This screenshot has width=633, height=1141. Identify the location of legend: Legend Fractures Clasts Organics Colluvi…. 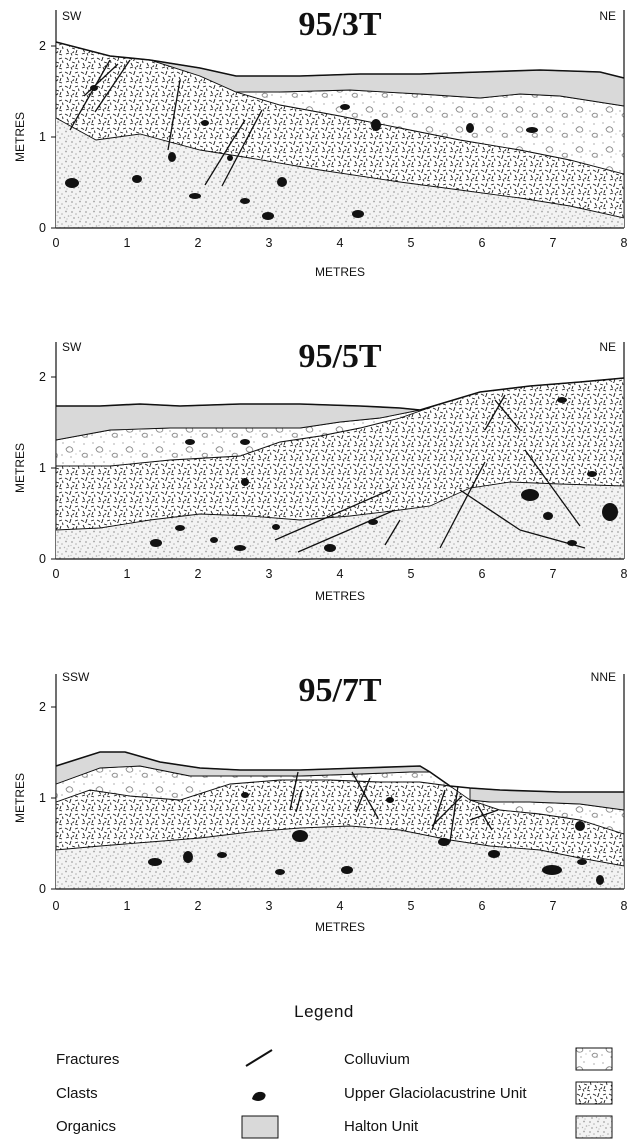
(334, 1070).